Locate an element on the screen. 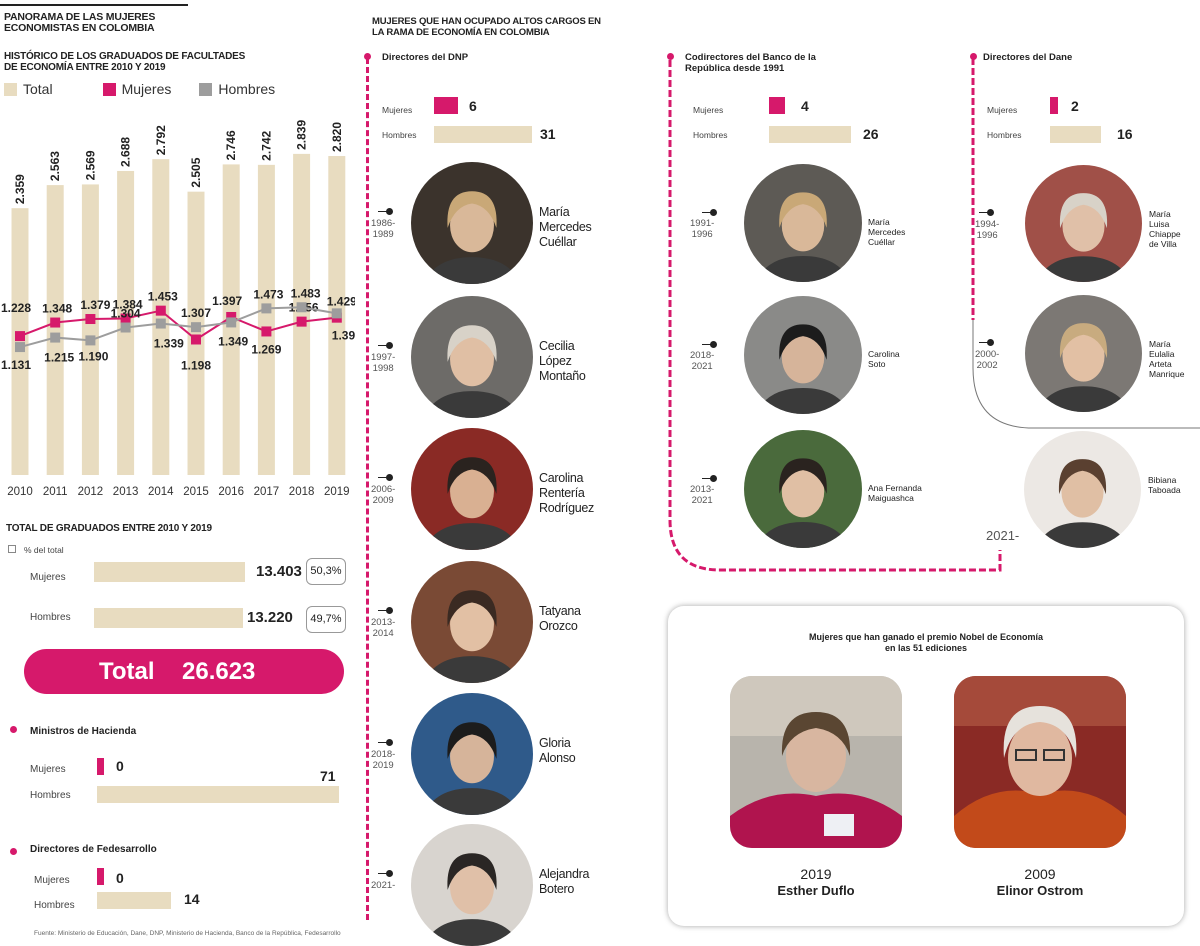  person-name: María Luisa Chiappe de Villa is located at coordinates (1165, 229).